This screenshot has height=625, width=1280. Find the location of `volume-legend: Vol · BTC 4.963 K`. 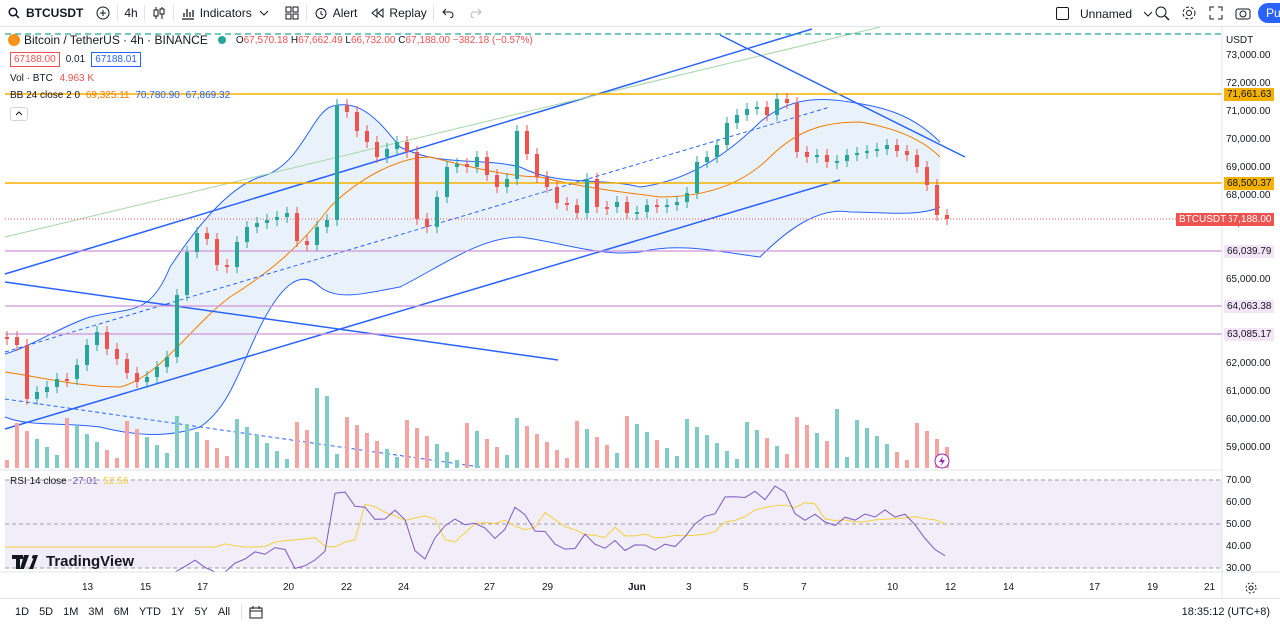

volume-legend: Vol · BTC 4.963 K is located at coordinates (52, 78).